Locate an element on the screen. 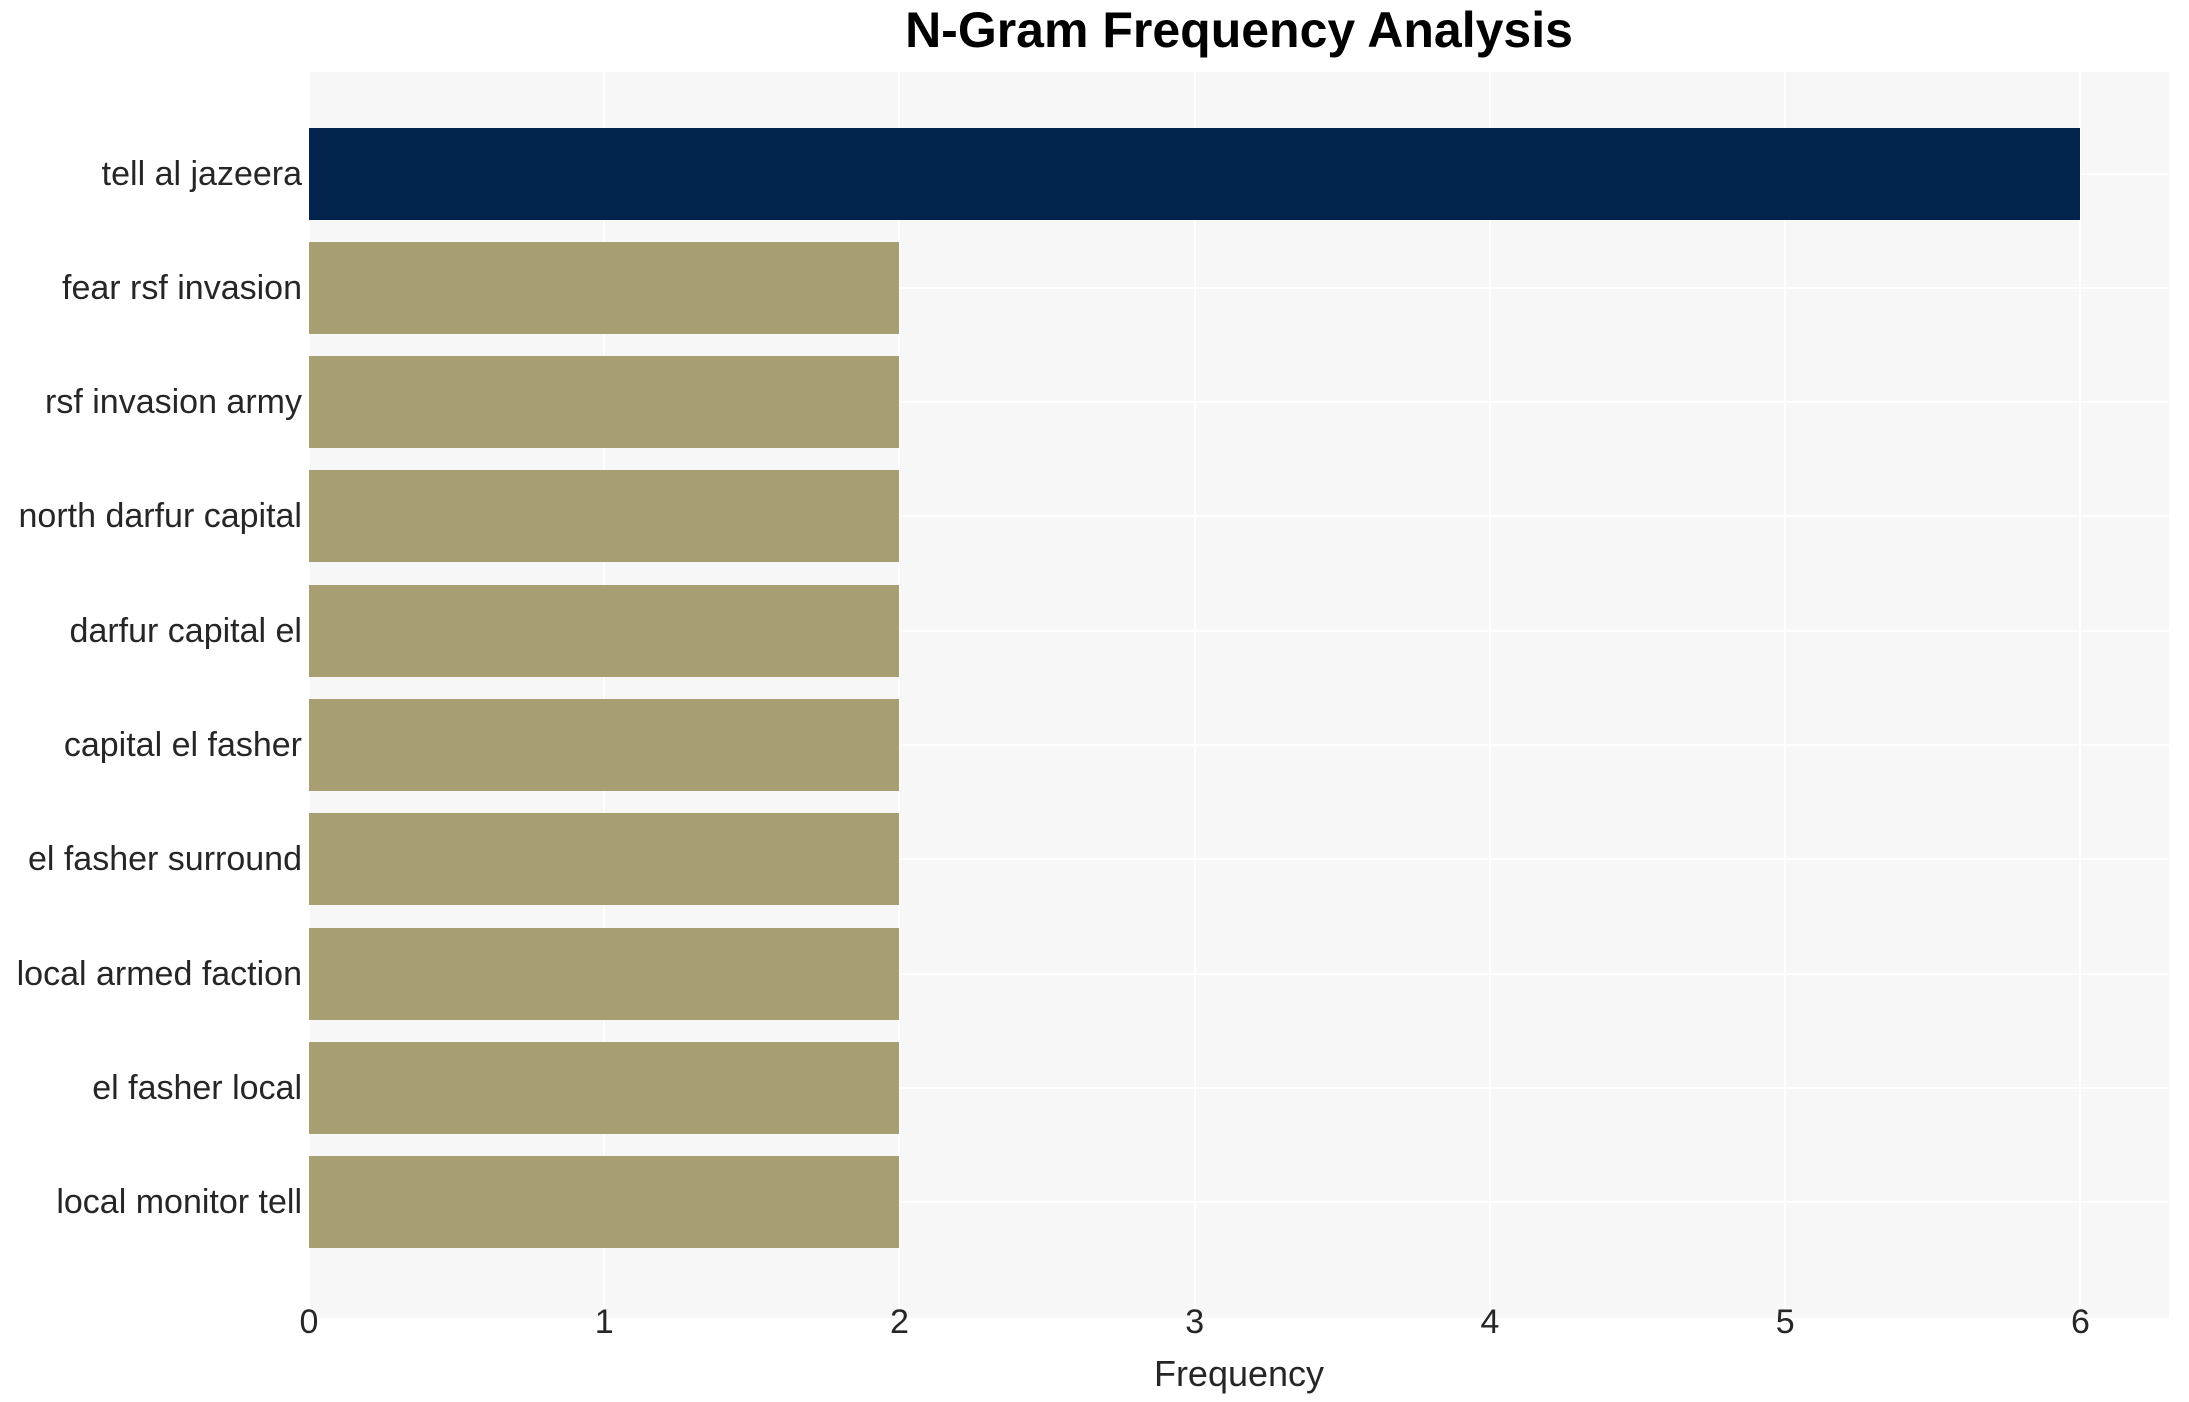 This screenshot has height=1402, width=2189. category-label: fear rsf invasion is located at coordinates (182, 287).